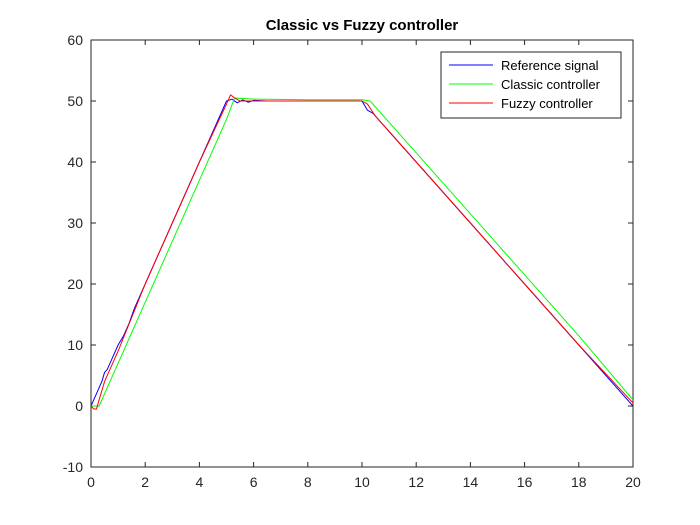 The height and width of the screenshot is (525, 700). What do you see at coordinates (362, 25) in the screenshot?
I see `chart-title: Classic vs Fuzzy controller` at bounding box center [362, 25].